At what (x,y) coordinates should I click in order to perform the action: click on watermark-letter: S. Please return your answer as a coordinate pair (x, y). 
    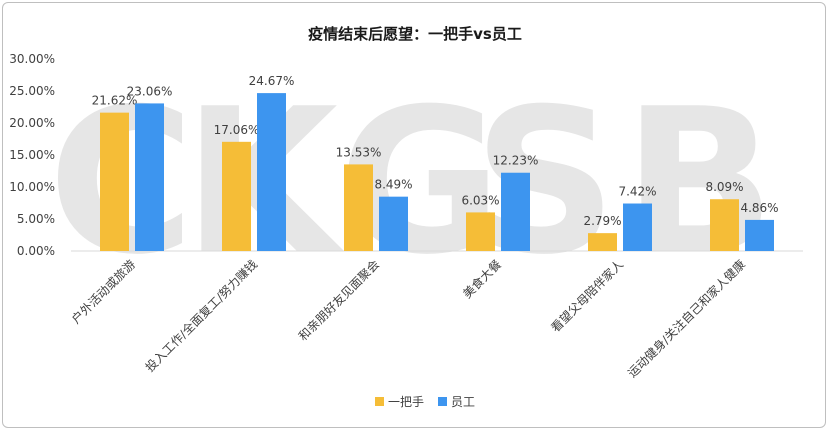
    Looking at the image, I should click on (545, 182).